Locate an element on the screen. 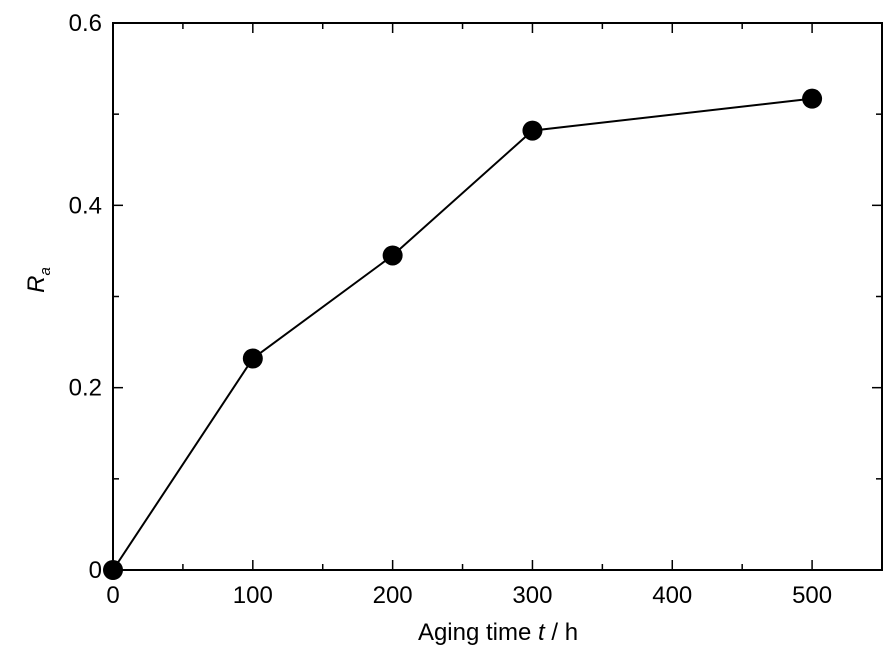  x-tick-label: 400 is located at coordinates (672, 595).